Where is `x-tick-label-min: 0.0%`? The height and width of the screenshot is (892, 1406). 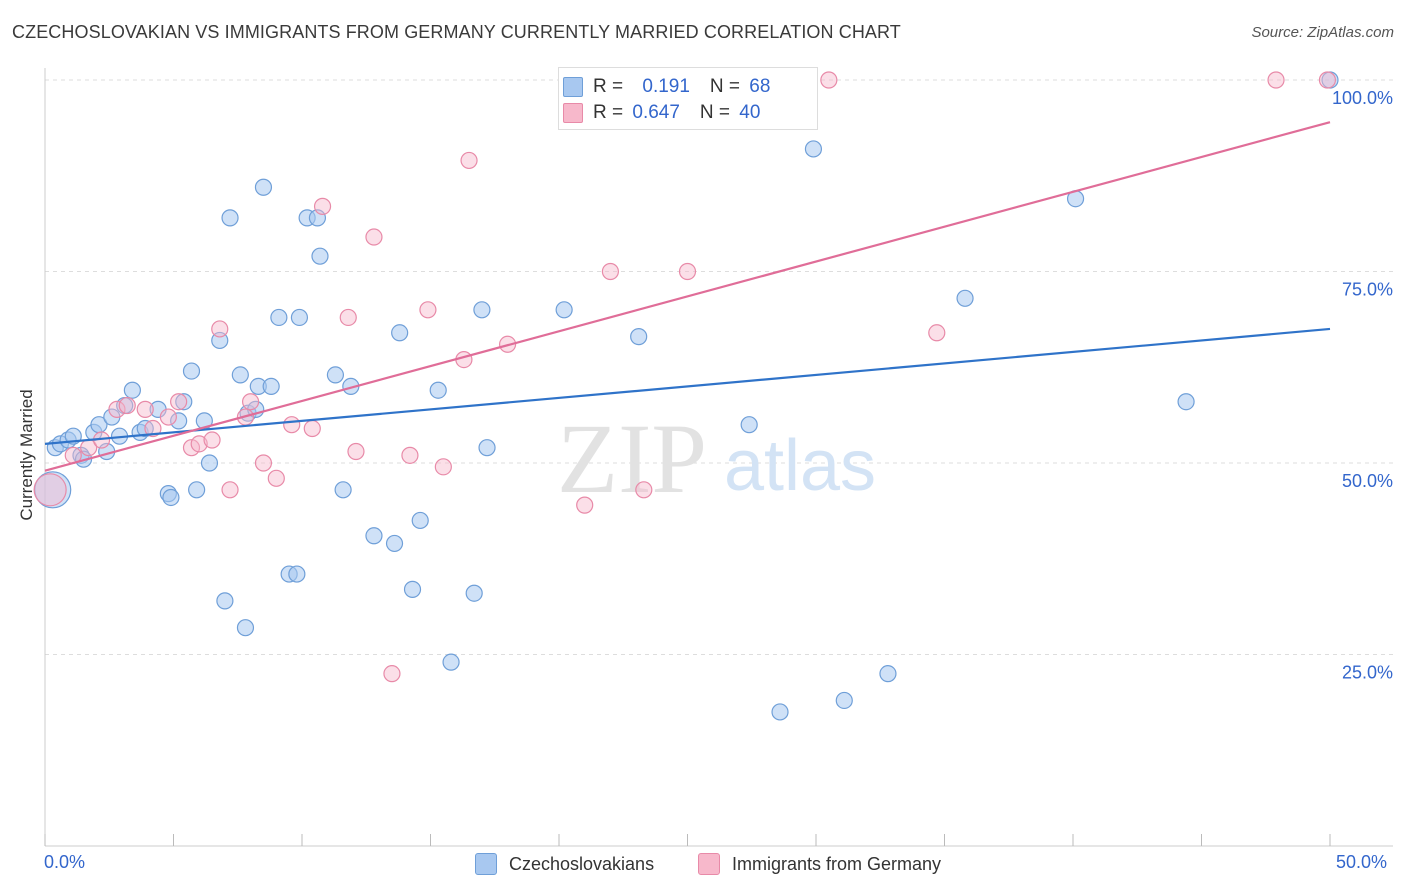
x-tick-label-min: 0.0% is located at coordinates (65, 862).